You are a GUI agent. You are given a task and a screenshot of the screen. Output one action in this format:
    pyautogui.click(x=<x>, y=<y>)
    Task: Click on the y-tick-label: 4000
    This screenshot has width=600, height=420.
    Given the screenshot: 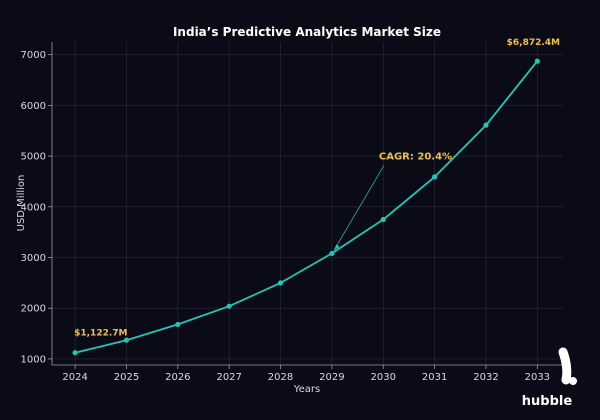 What is the action you would take?
    pyautogui.click(x=33, y=207)
    